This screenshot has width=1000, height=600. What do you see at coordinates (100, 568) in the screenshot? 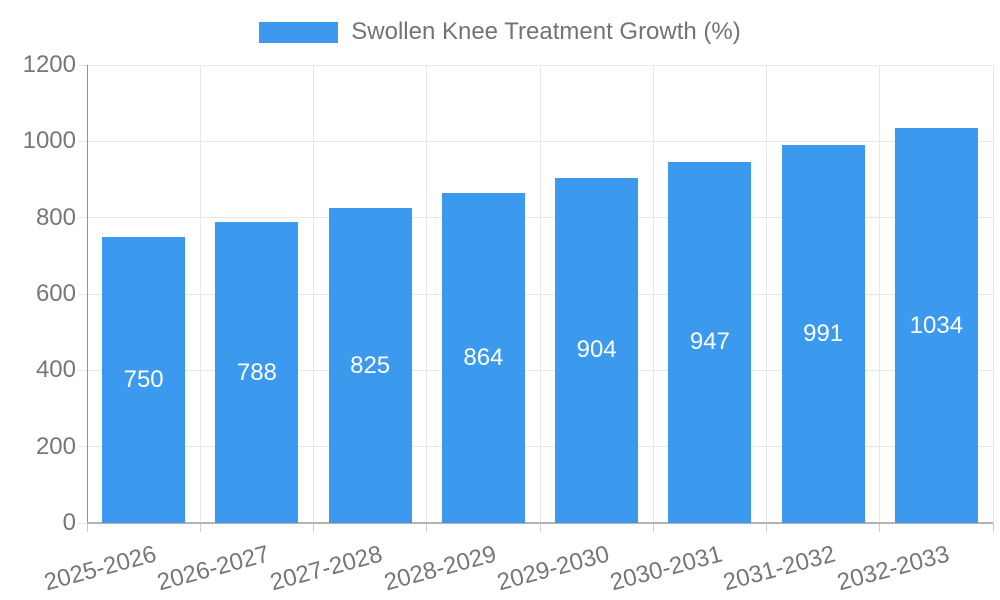
I see `x-axis-tick-label: 2025-2026` at bounding box center [100, 568].